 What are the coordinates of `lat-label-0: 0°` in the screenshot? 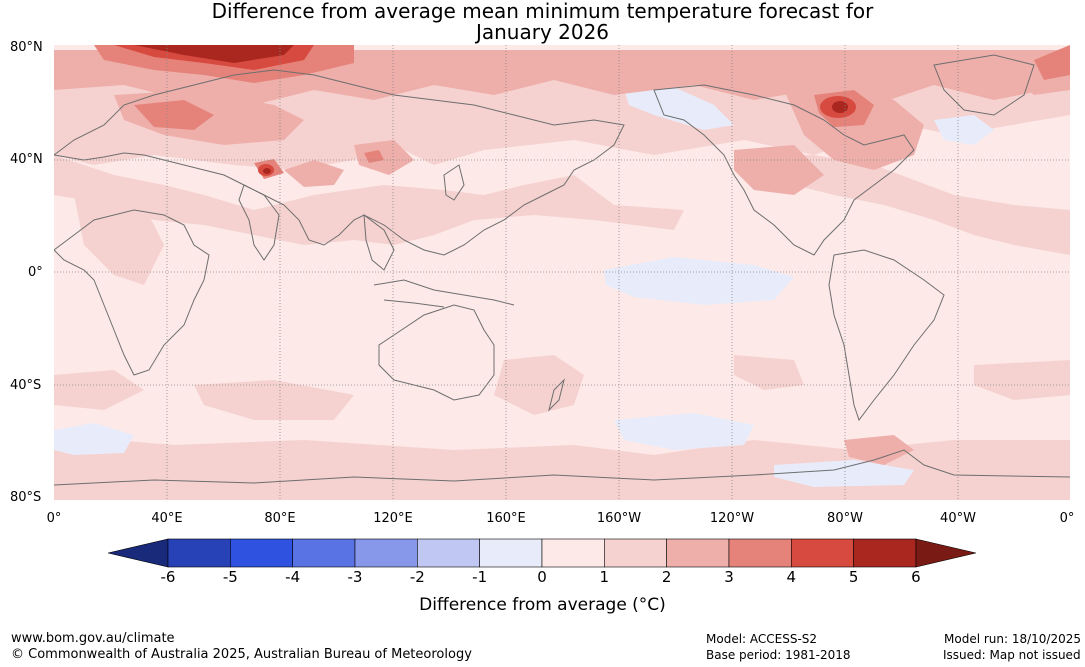 It's located at (35, 272).